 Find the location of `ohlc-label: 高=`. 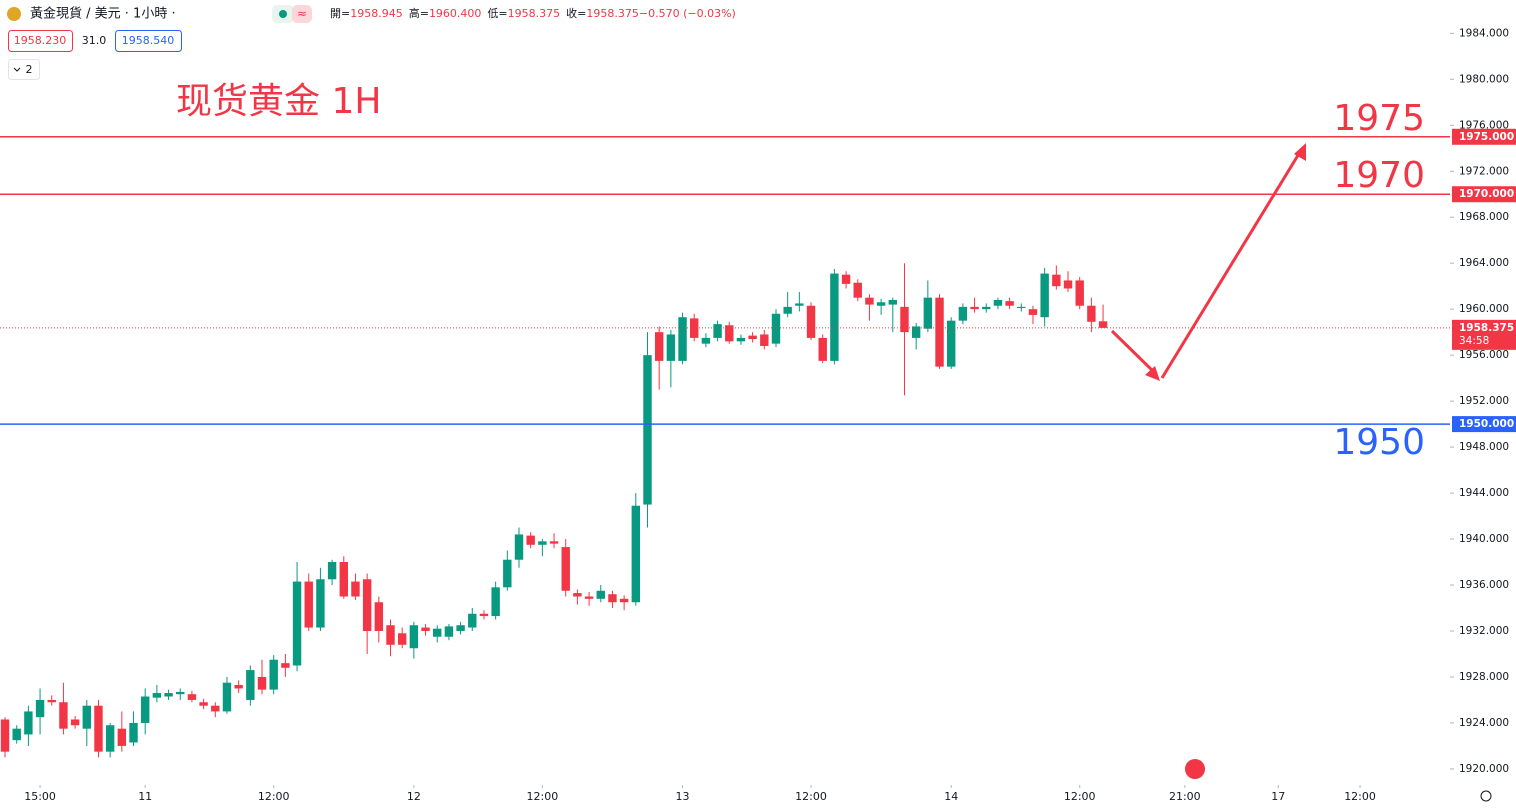

ohlc-label: 高= is located at coordinates (419, 13).